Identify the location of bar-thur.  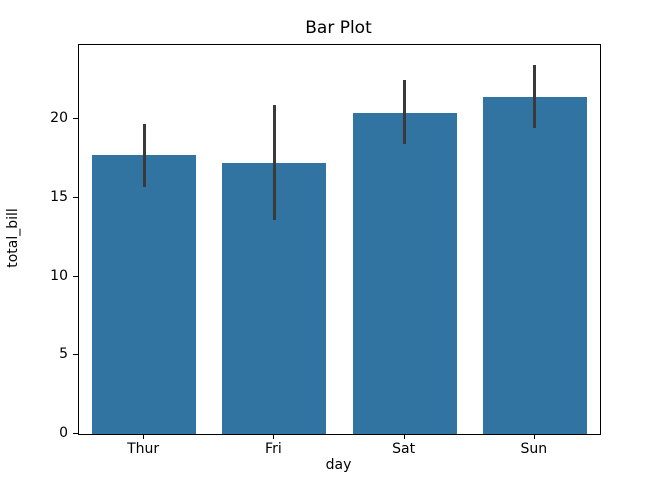
(144, 294).